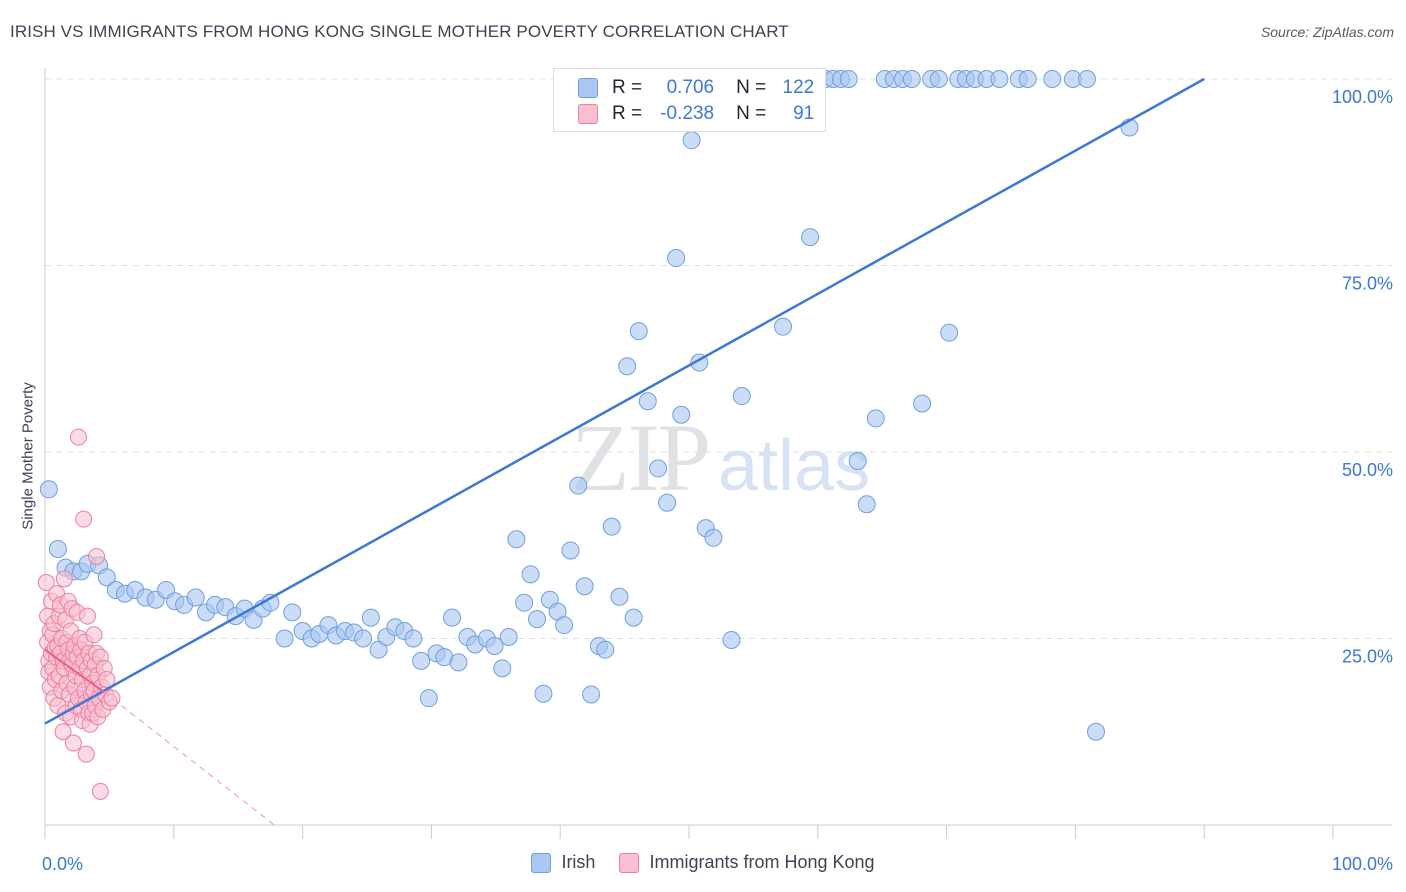  I want to click on correlation-legend: R = 0.706 N = 122 R = -0.238 N = 91, so click(689, 100).